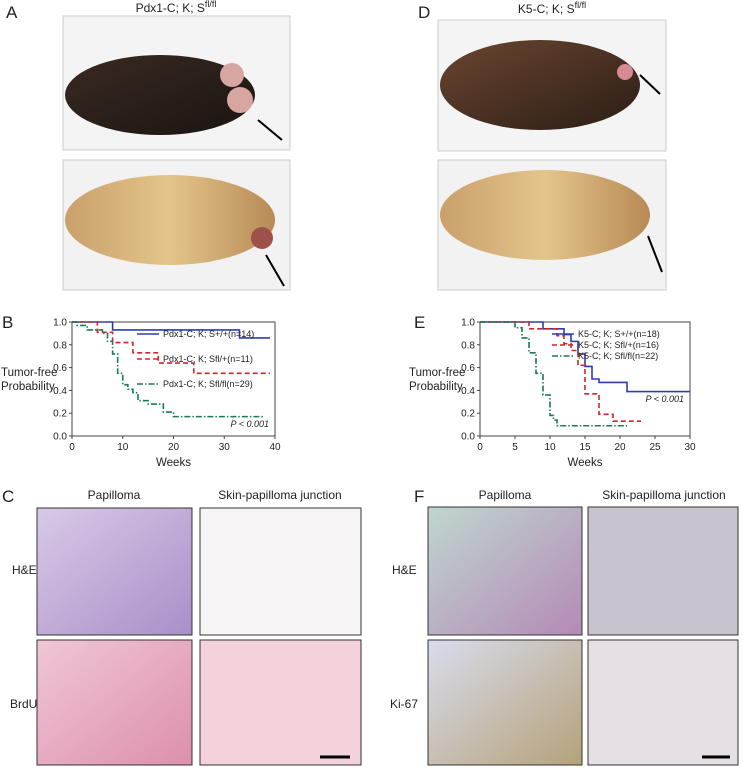 This screenshot has width=743, height=768. What do you see at coordinates (515, 447) in the screenshot?
I see `x-tick-label: 5` at bounding box center [515, 447].